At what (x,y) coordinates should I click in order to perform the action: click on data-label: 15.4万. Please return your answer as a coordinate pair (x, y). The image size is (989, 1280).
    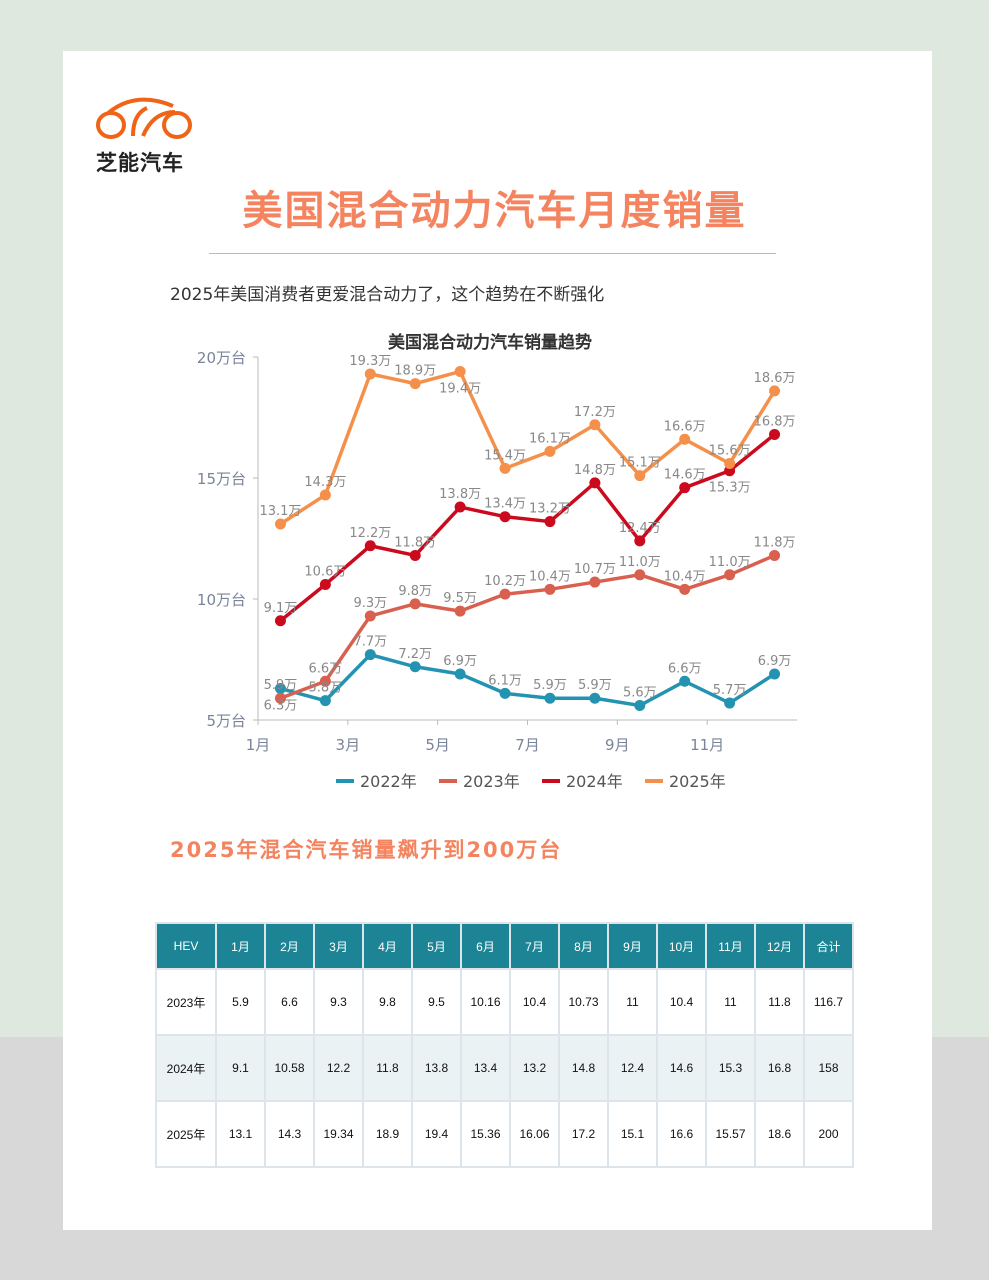
    Looking at the image, I should click on (505, 455).